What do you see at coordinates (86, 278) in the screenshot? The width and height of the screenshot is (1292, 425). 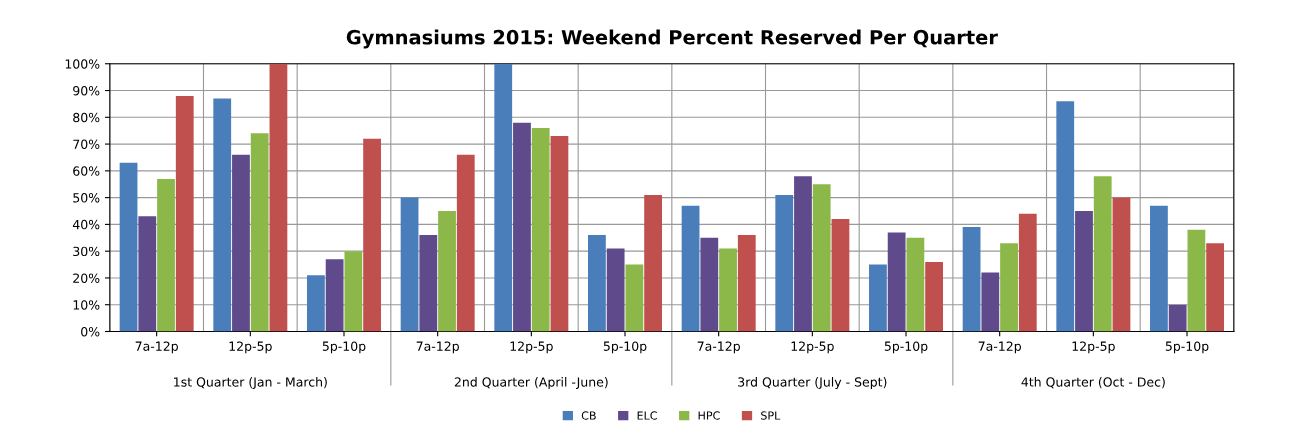 I see `y-tick-label: 20%` at bounding box center [86, 278].